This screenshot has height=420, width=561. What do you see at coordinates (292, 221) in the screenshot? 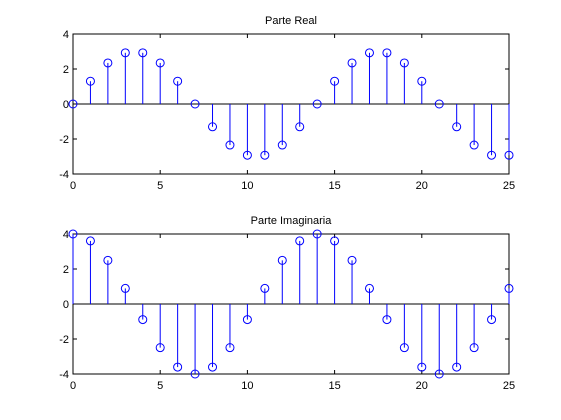
I see `imaginary-part-title: Parte Imaginaria` at bounding box center [292, 221].